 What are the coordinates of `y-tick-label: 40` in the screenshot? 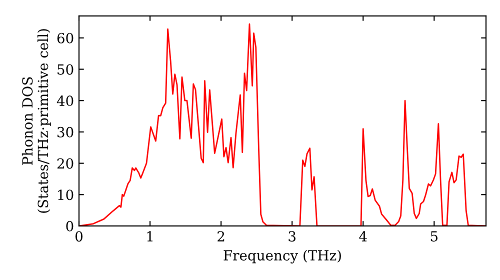 It's located at (65, 101).